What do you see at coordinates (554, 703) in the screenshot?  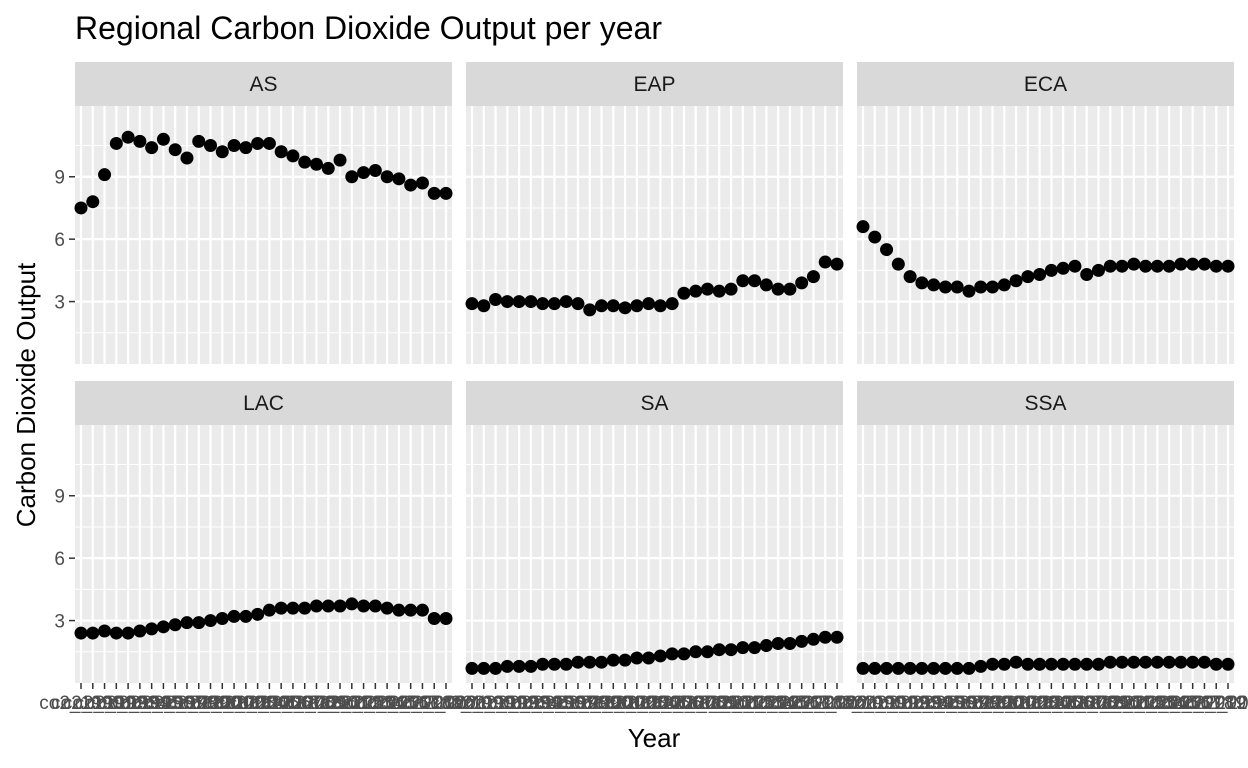 I see `x-tick-label: co2_1997` at bounding box center [554, 703].